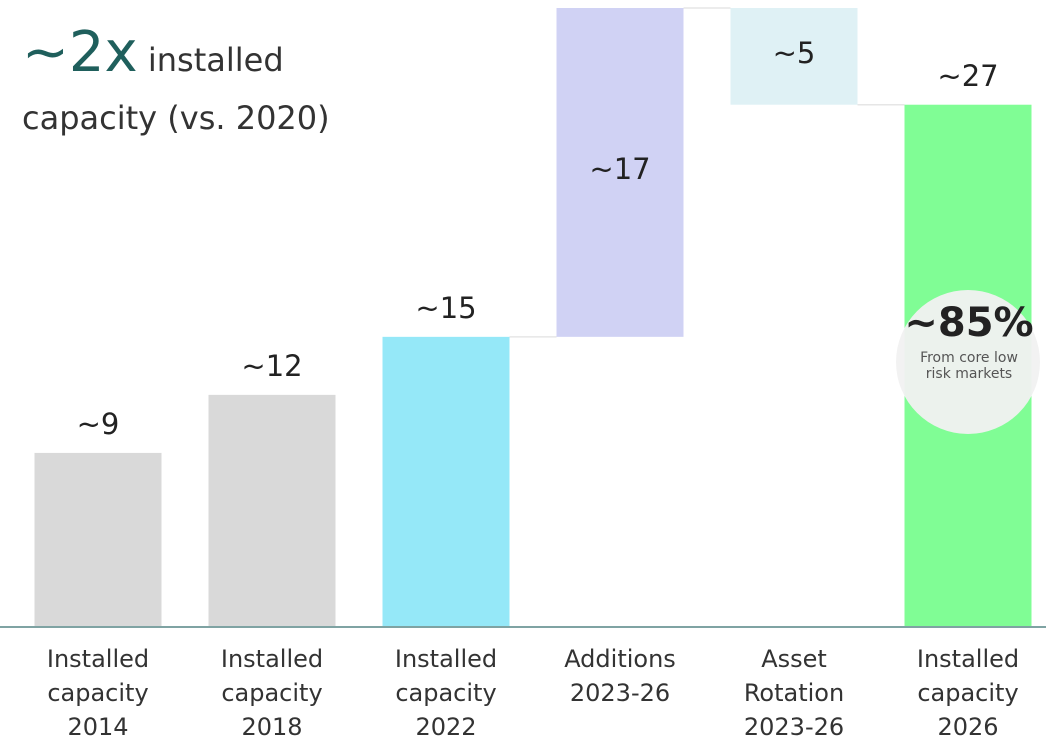  What do you see at coordinates (272, 365) in the screenshot?
I see `value-label: ~12` at bounding box center [272, 365].